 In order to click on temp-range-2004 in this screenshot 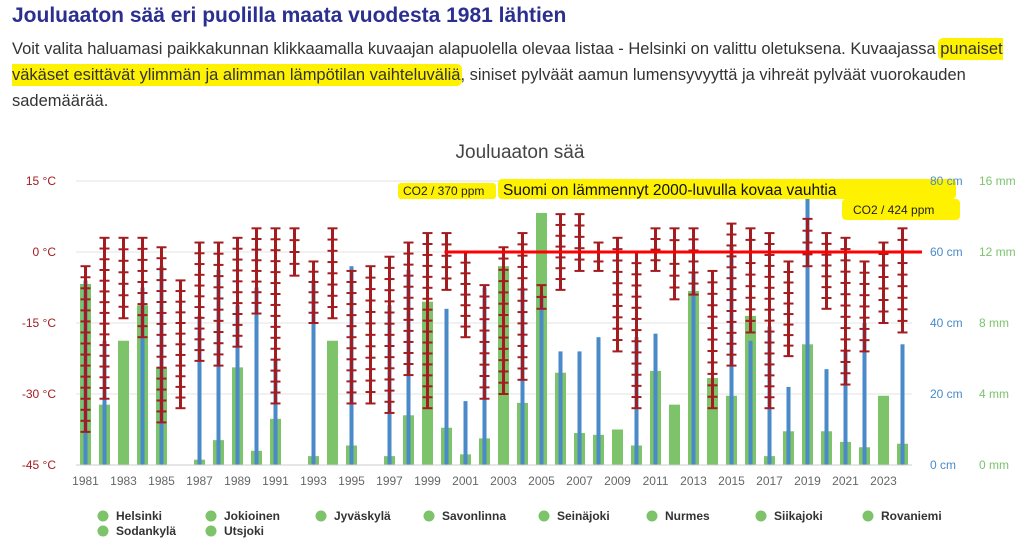, I will do `click(522, 306)`.